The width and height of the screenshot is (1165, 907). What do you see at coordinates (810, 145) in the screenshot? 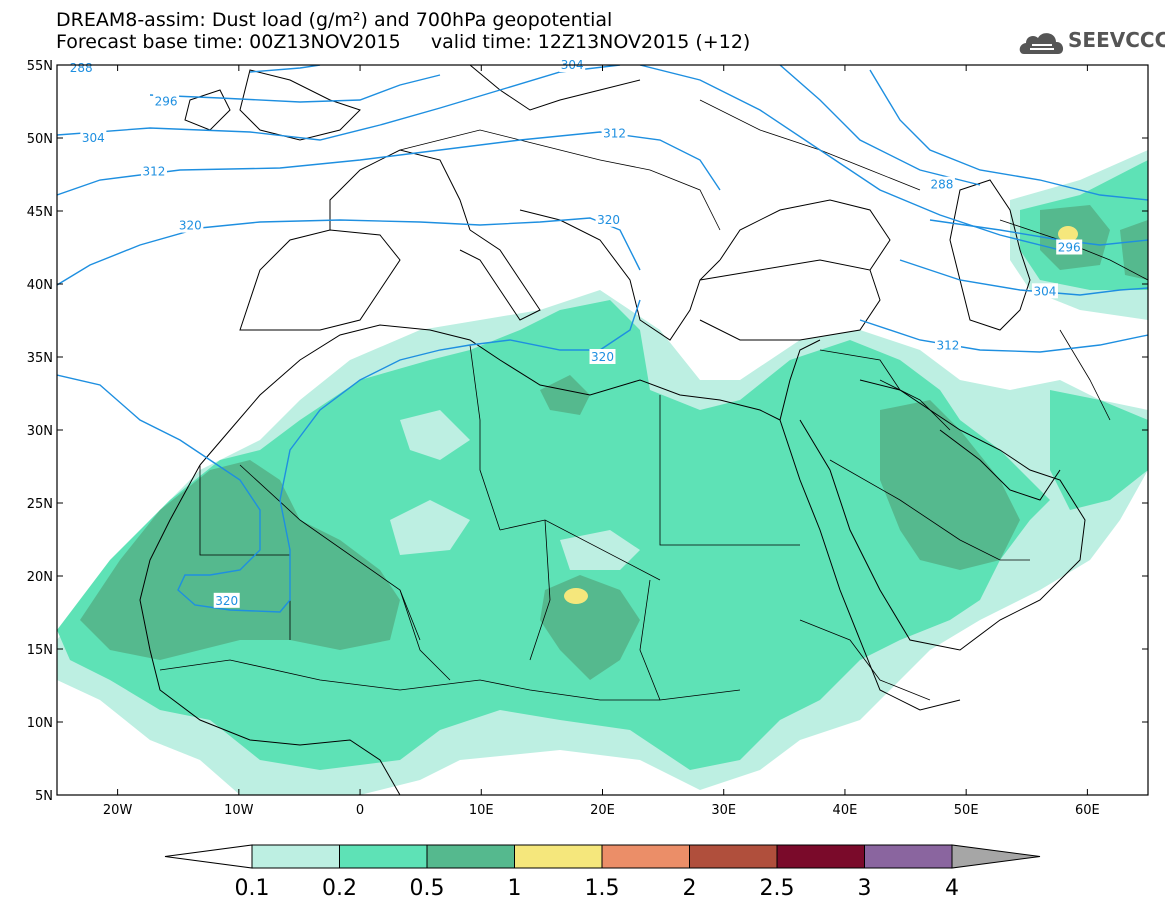
I see `border-russia` at bounding box center [810, 145].